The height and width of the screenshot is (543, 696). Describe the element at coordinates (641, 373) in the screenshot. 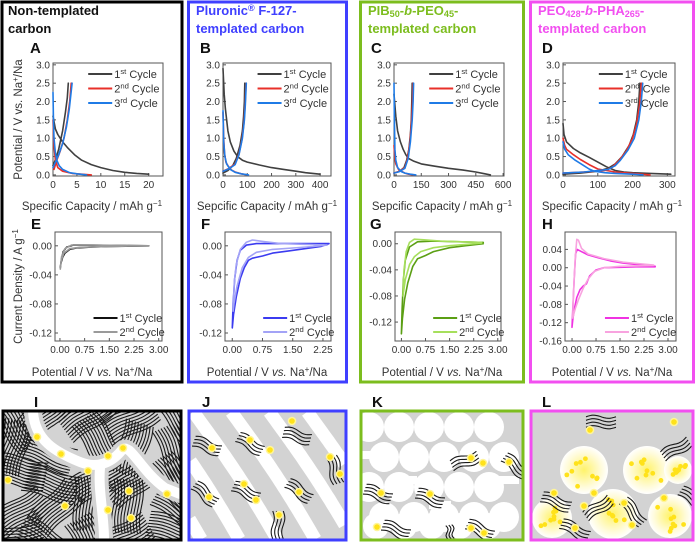

I see `text-segment: Na` at that location.